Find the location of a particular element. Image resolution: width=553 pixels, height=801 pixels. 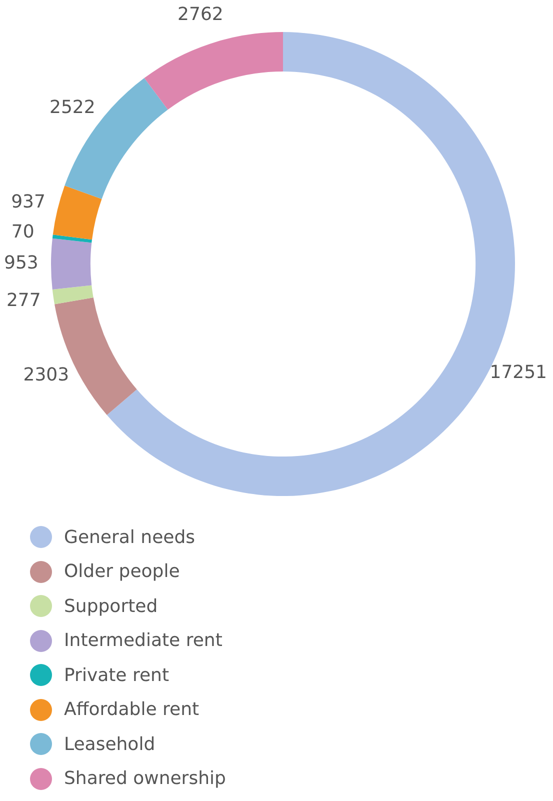

legend-label: Intermediate rent is located at coordinates (143, 641).